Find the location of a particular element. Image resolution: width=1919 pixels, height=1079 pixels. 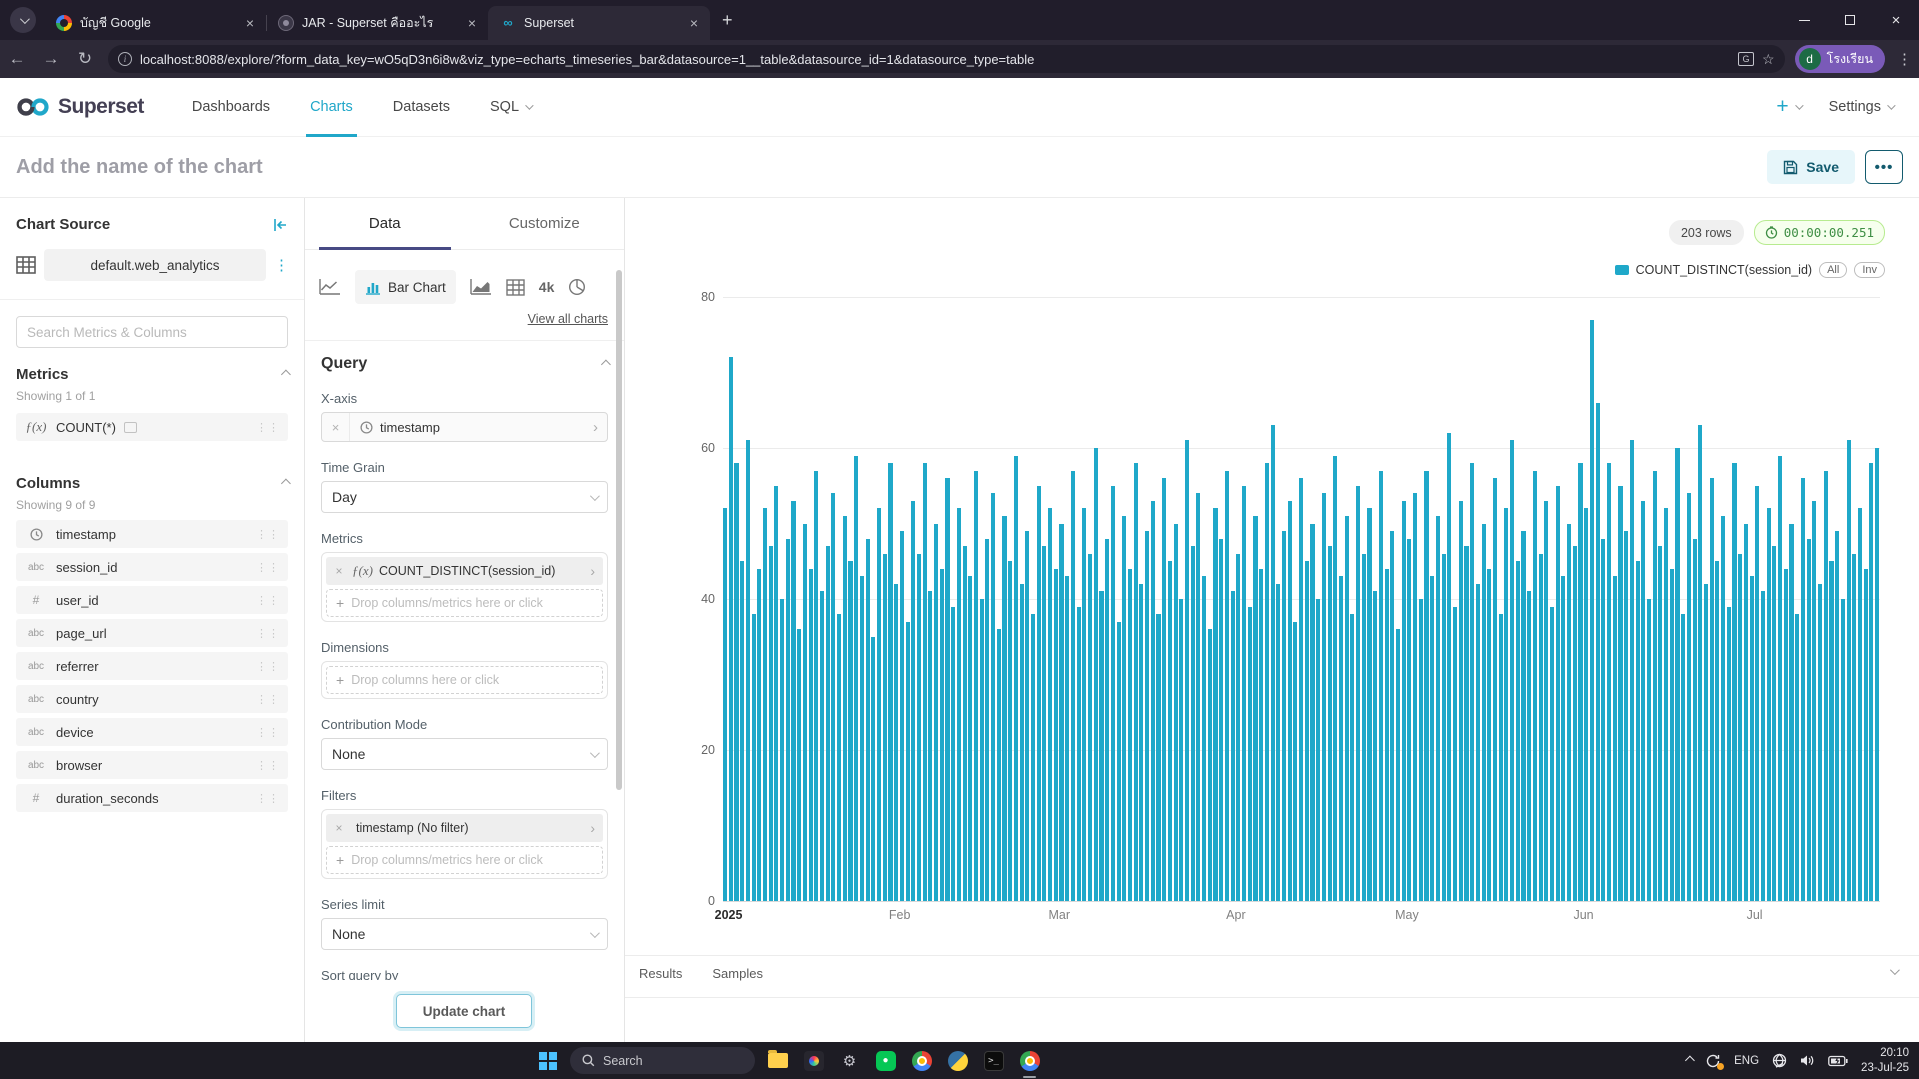

line-chart-icon is located at coordinates (330, 287).